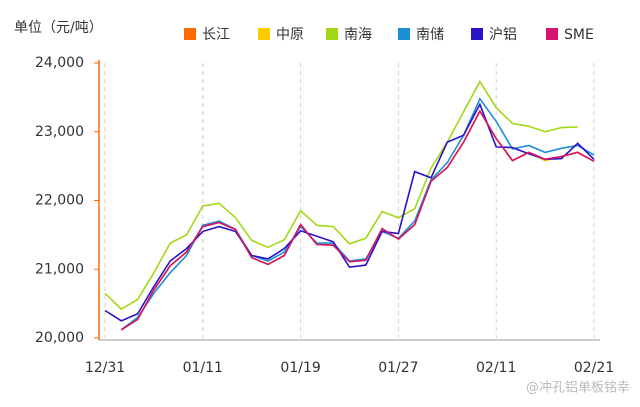  Describe the element at coordinates (59, 201) in the screenshot. I see `y-tick-label: 22,000` at that location.